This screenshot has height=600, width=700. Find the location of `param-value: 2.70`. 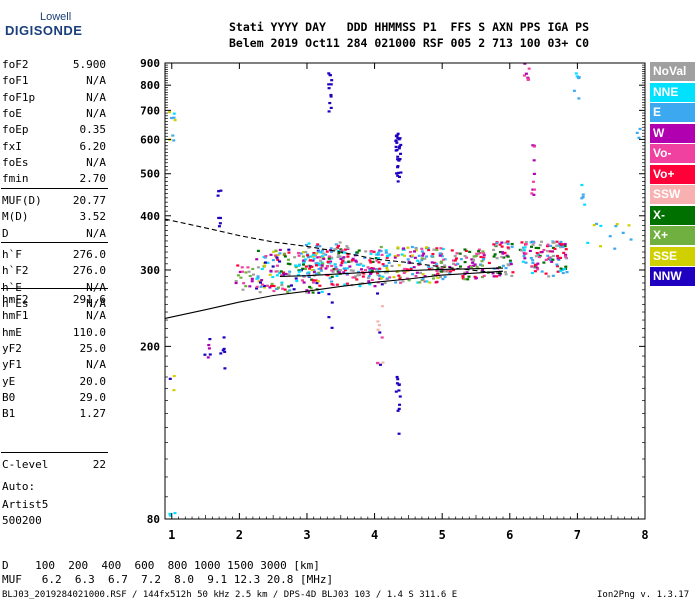

param-value: 2.70 is located at coordinates (93, 179).